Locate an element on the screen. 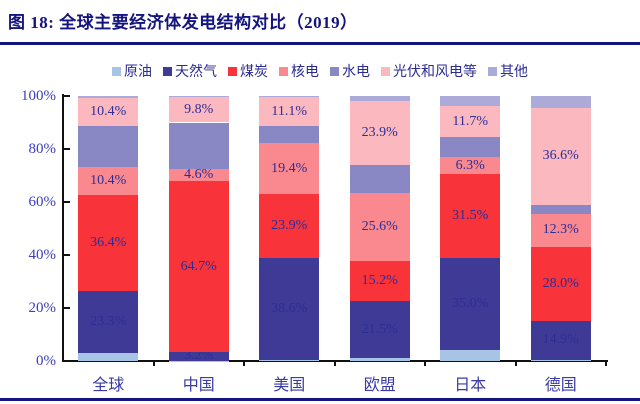 This screenshot has width=640, height=404. legend-item: 原油 is located at coordinates (132, 71).